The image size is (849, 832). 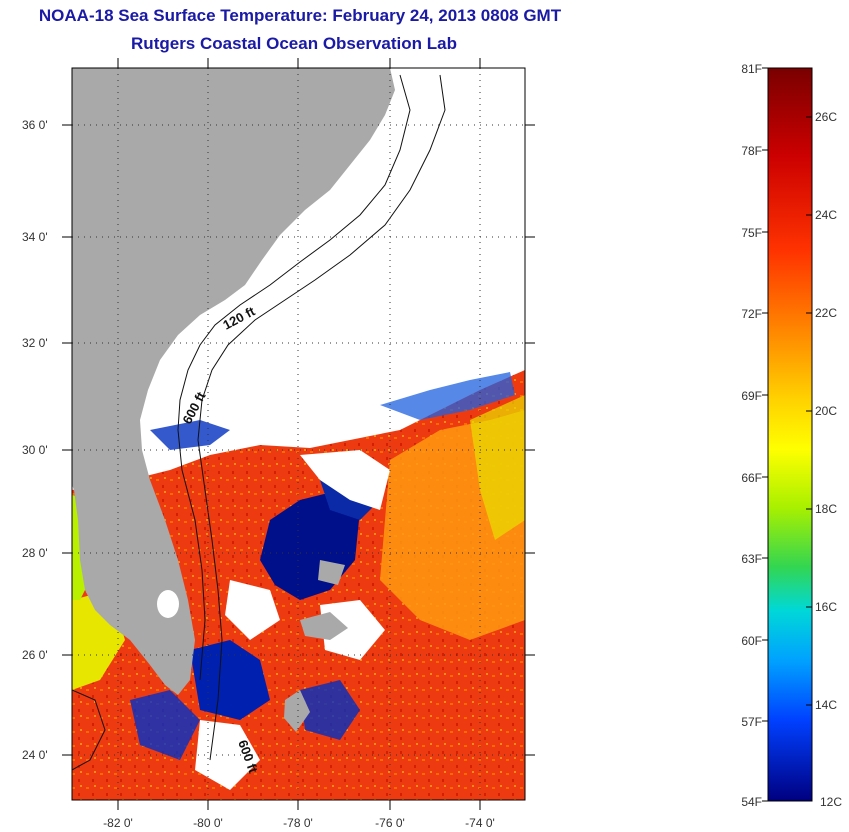 I want to click on lat-tick-label: 24 0', so click(x=35, y=755).